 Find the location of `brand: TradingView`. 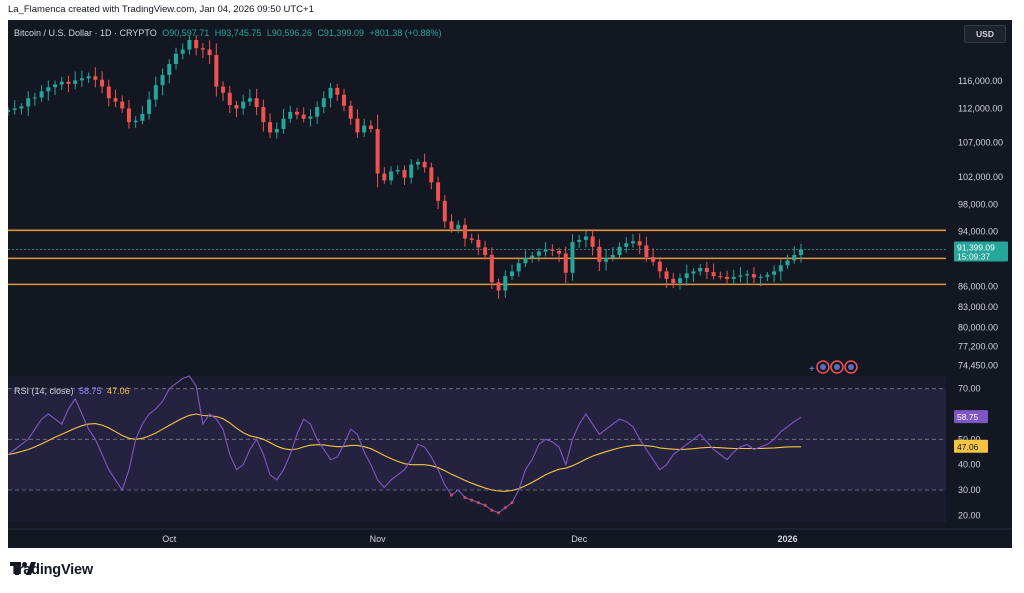

brand: TradingView is located at coordinates (51, 570).